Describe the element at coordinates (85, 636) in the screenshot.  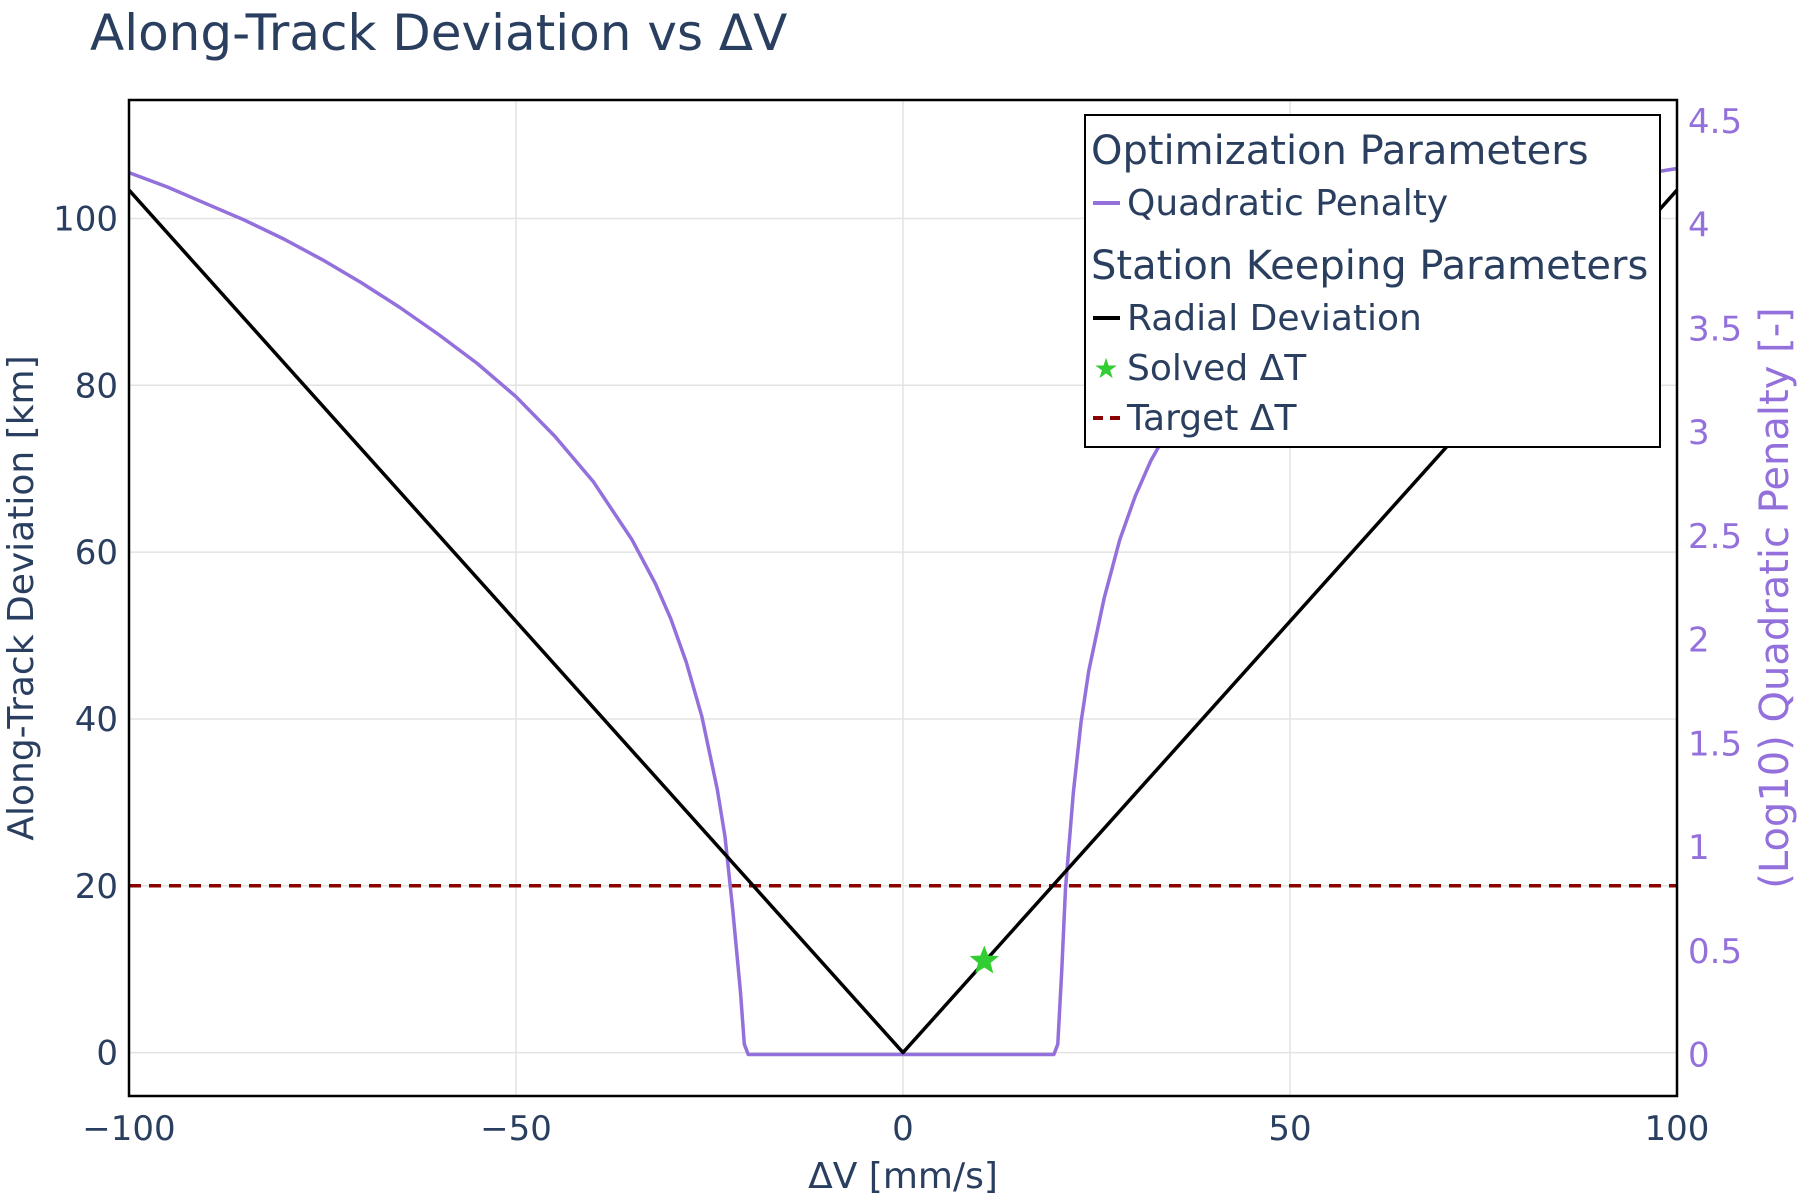
I see `y-axis-ticks: 0 20 40 60 80 100` at that location.